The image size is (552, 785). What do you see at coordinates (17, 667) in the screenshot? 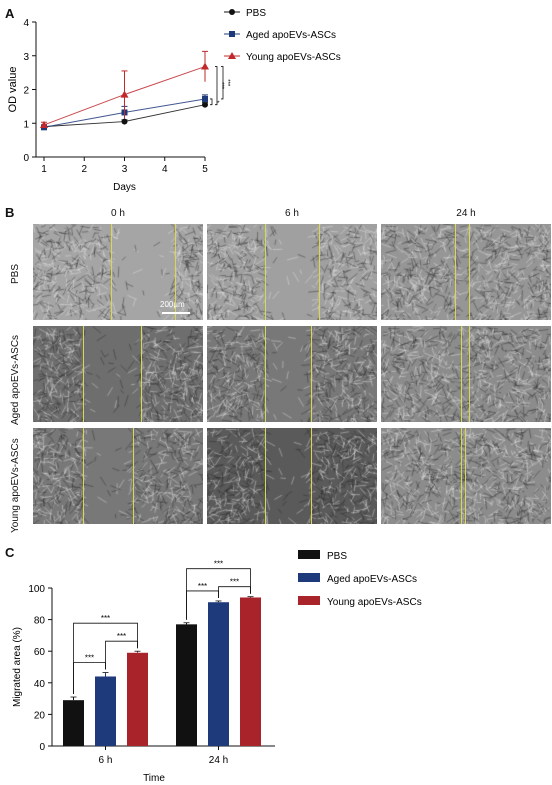
I see `y-axis-title: Migrated area (%)` at bounding box center [17, 667].